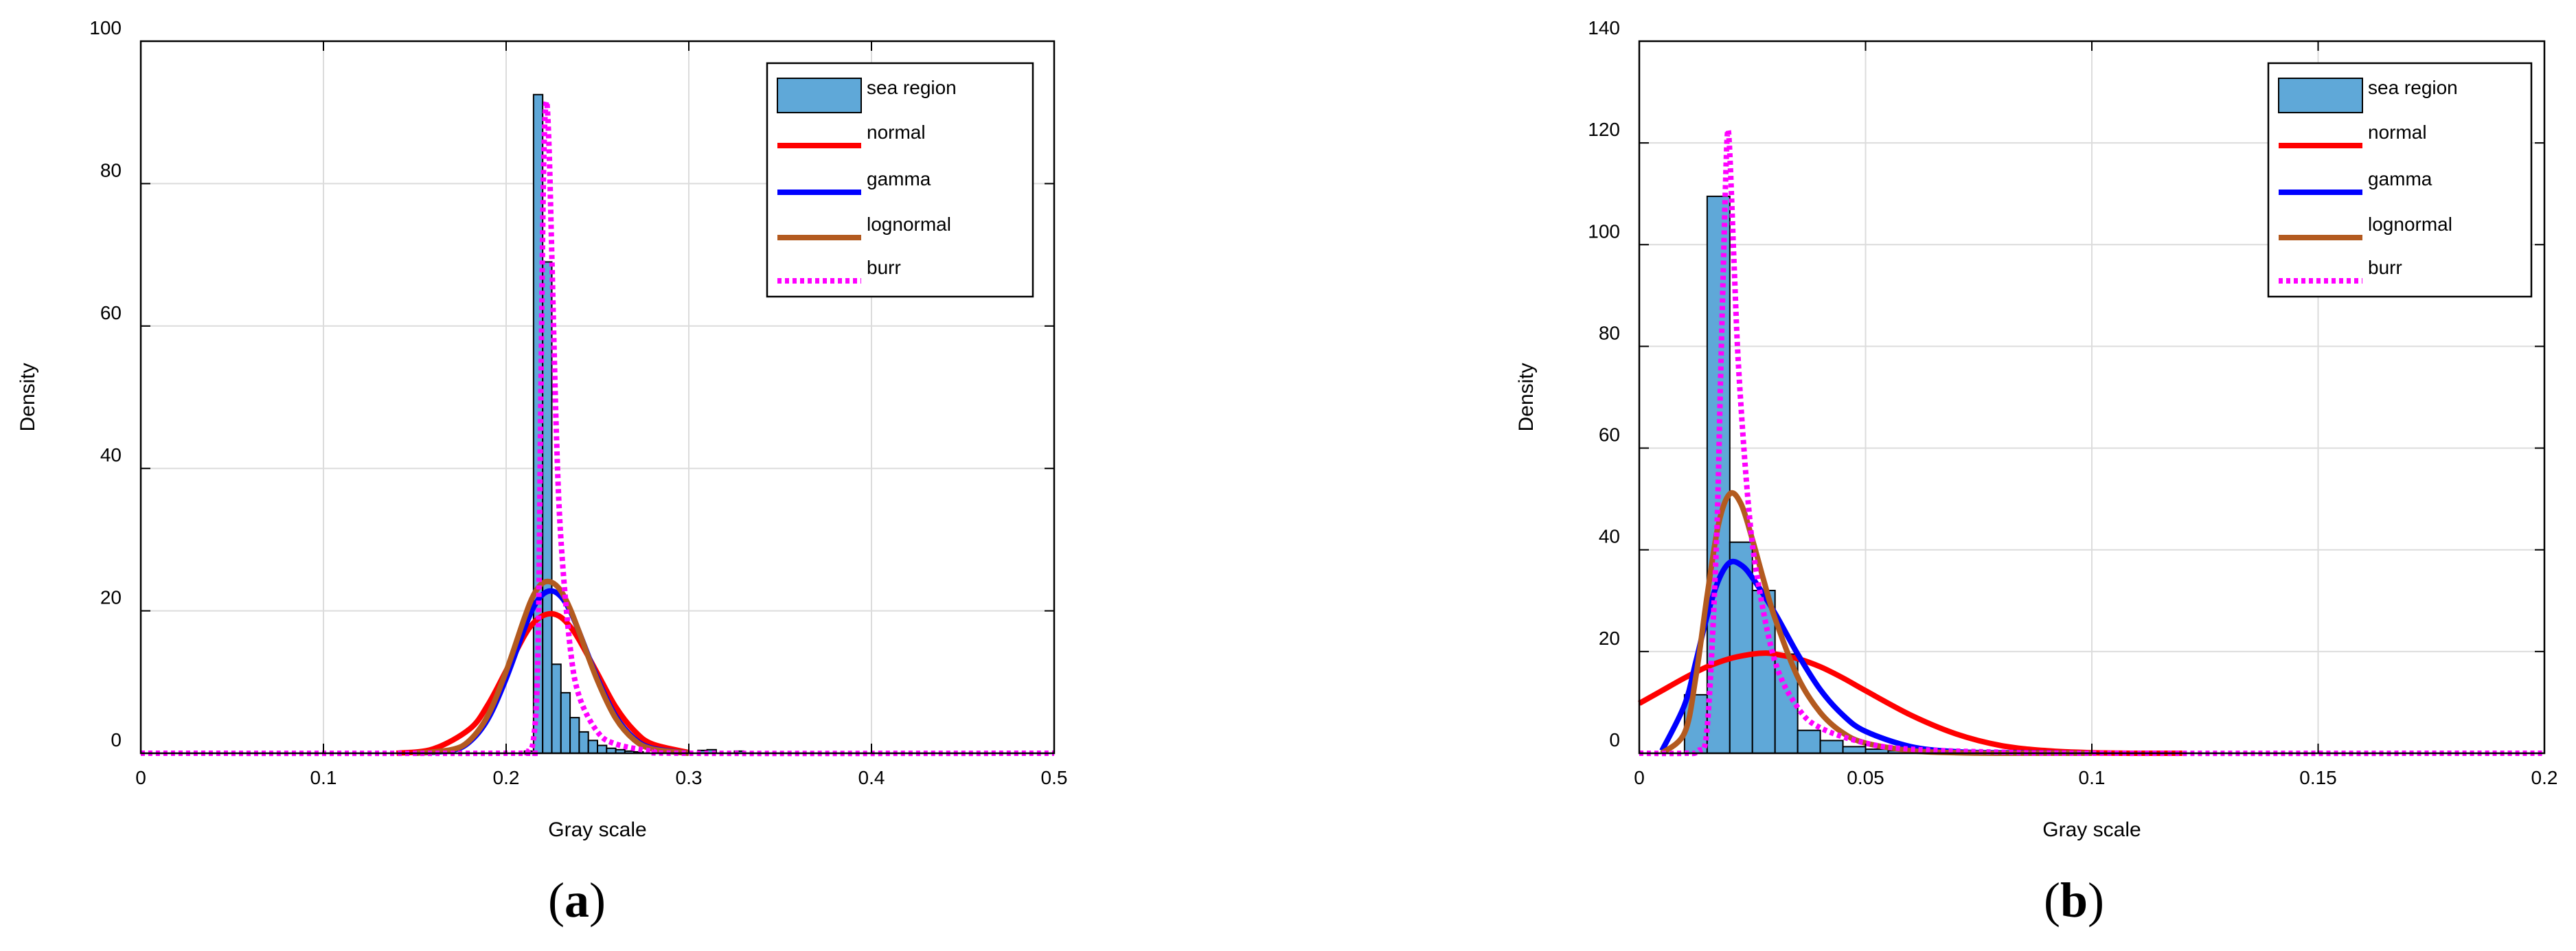  Describe the element at coordinates (689, 778) in the screenshot. I see `x-tick-label: 0.3` at that location.